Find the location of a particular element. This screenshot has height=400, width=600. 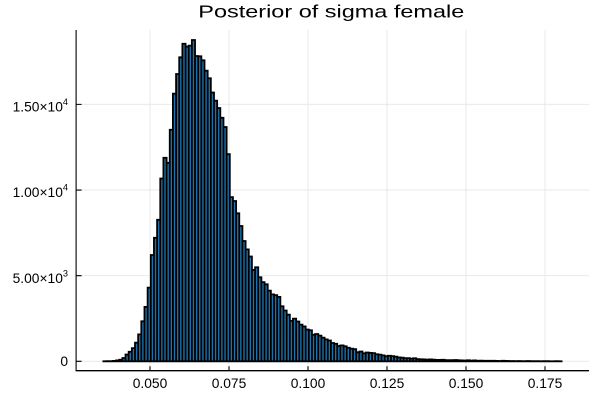

svg-text: 0.100 is located at coordinates (308, 383).